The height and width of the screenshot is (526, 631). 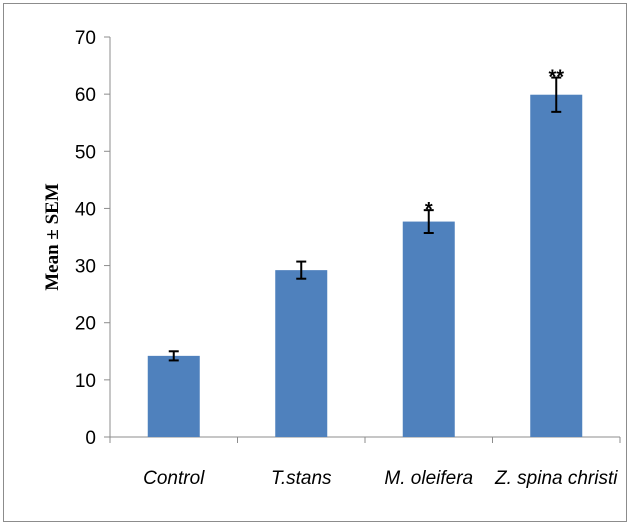 I want to click on x-tick-label: Z. spina christi, so click(x=556, y=478).